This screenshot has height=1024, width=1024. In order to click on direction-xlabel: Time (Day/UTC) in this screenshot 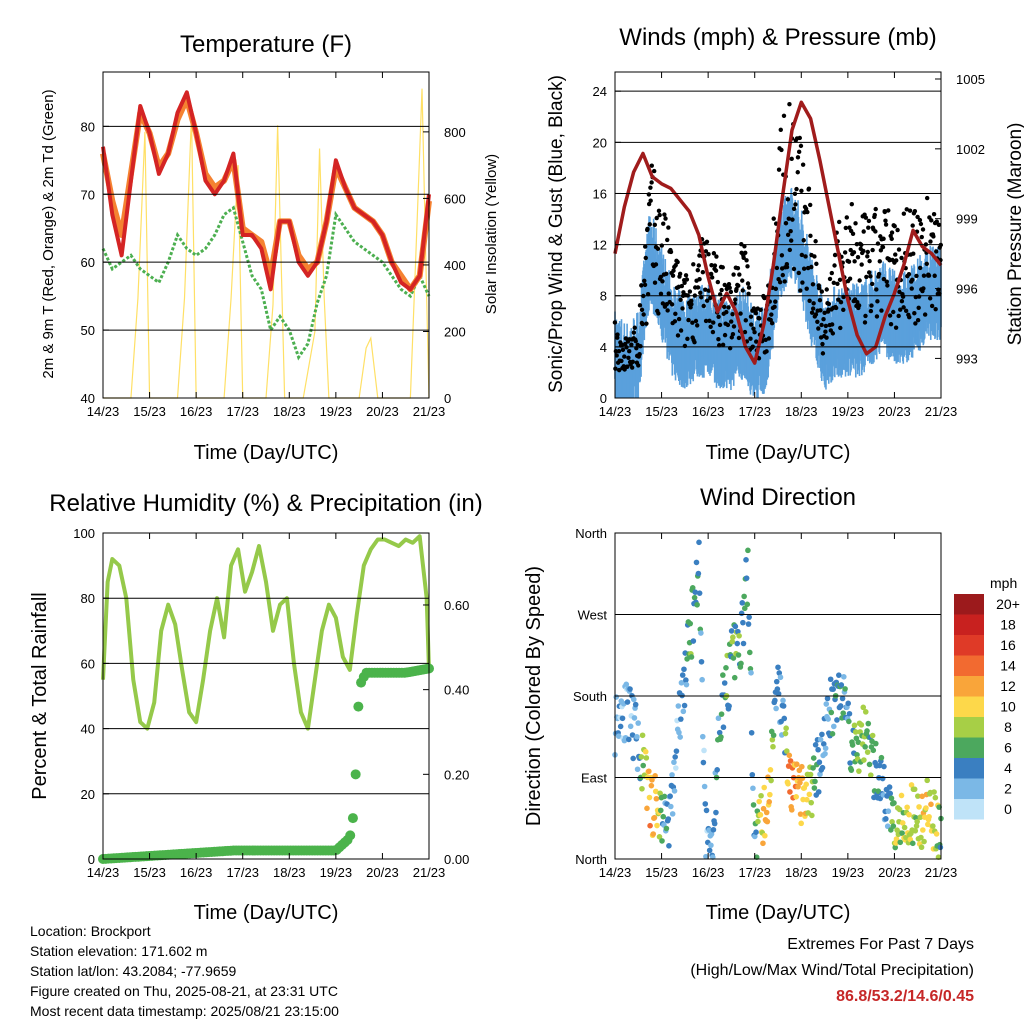, I will do `click(778, 913)`.